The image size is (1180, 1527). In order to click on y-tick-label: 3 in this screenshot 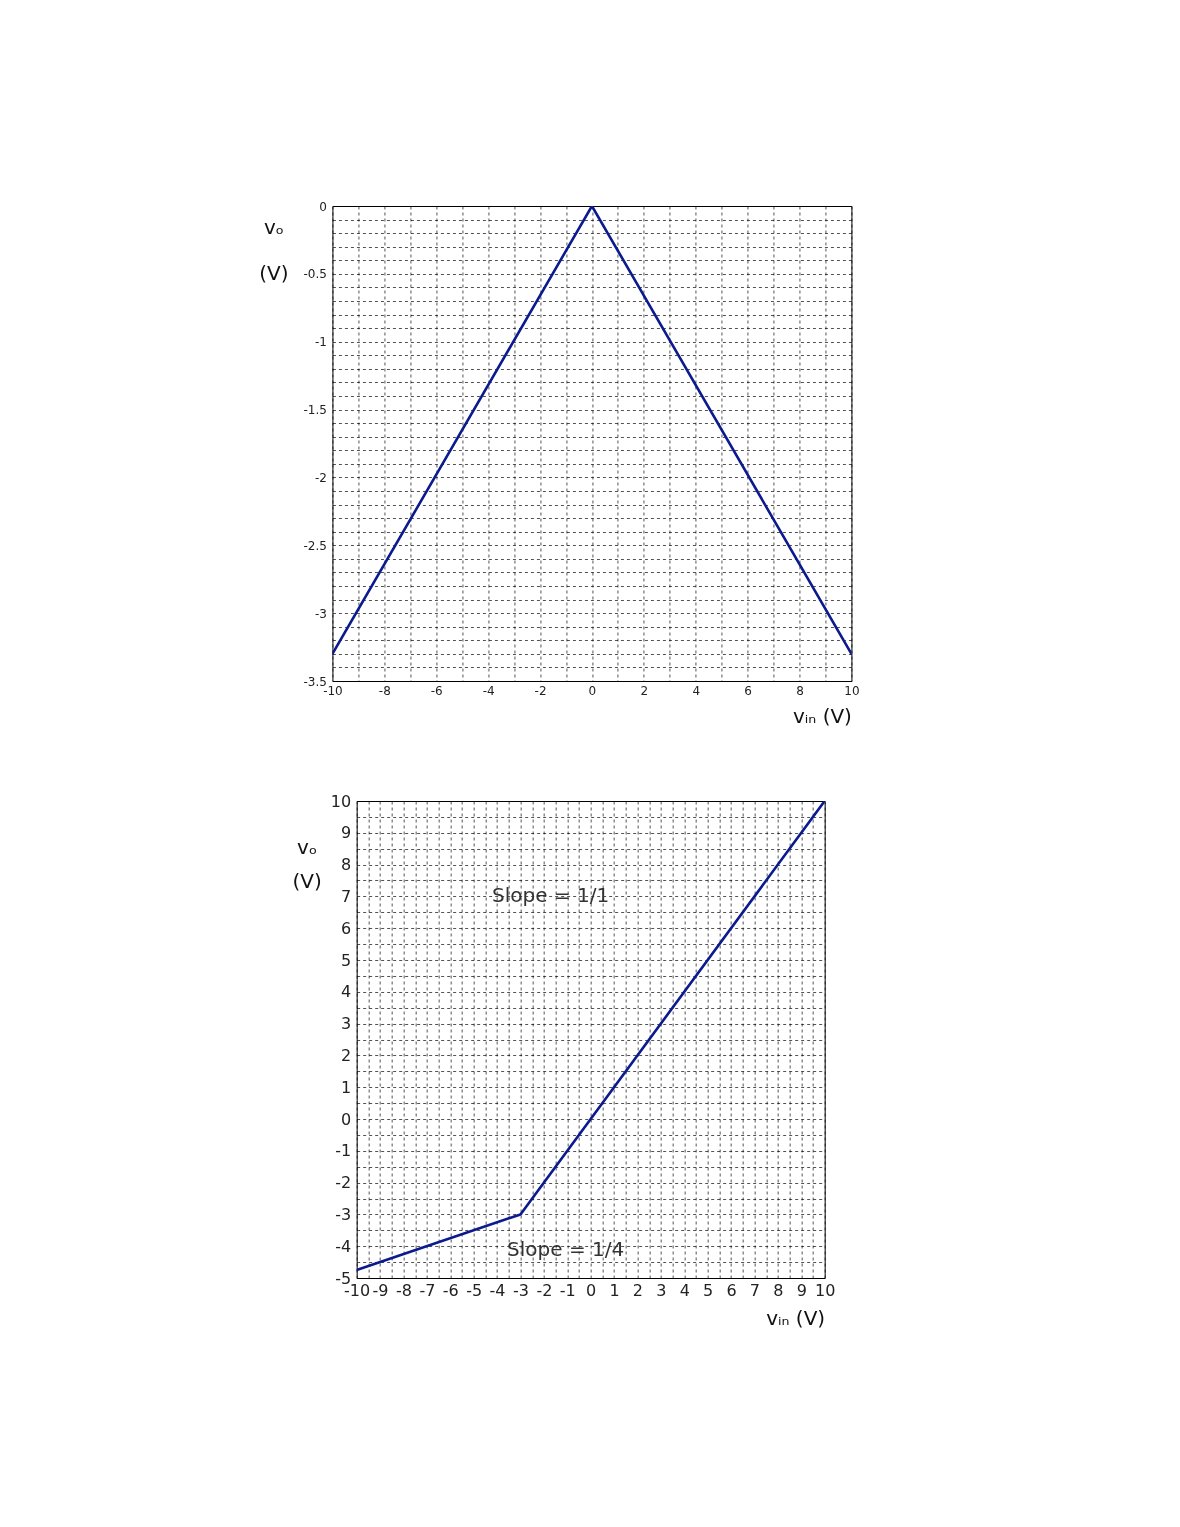, I will do `click(346, 1024)`.